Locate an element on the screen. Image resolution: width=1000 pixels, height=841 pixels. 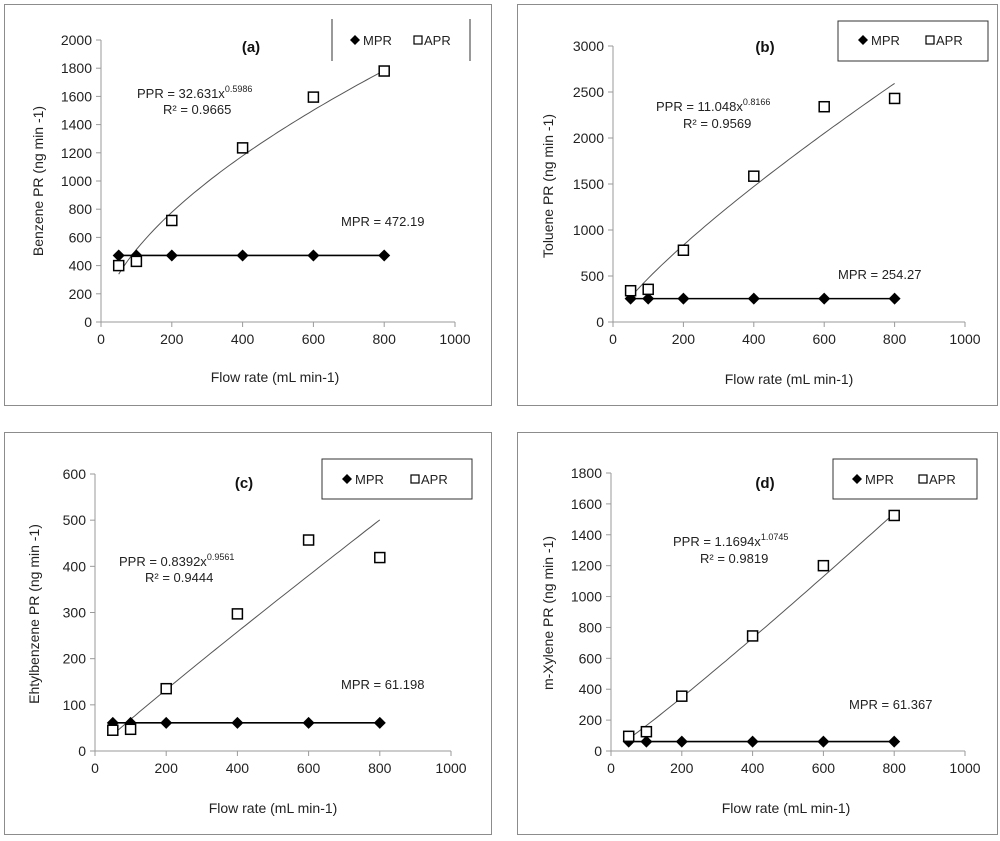
chart-c-y-tick-label: 400 is located at coordinates (75, 566).